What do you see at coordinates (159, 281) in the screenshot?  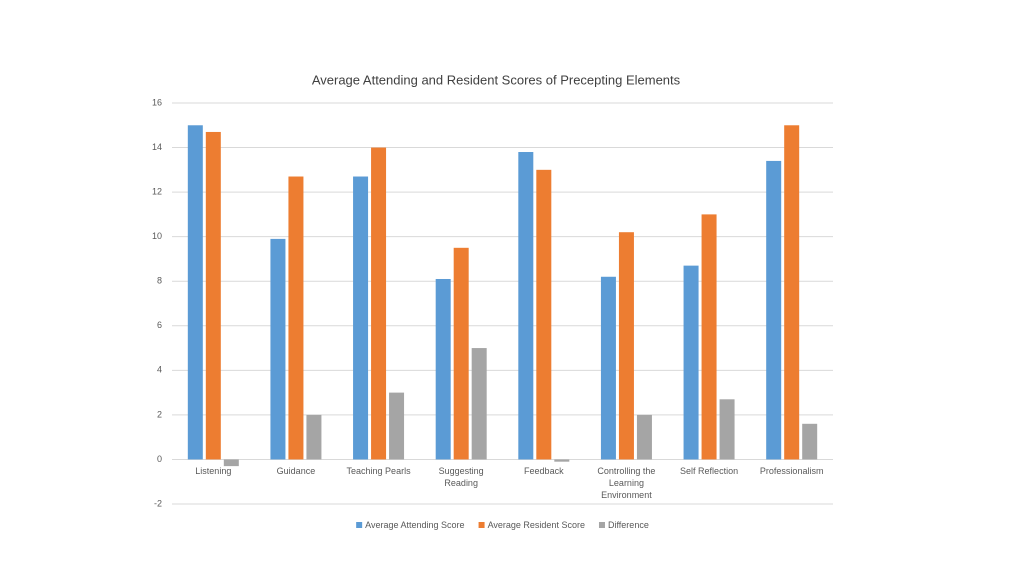 I see `y-tick-label: 8` at bounding box center [159, 281].